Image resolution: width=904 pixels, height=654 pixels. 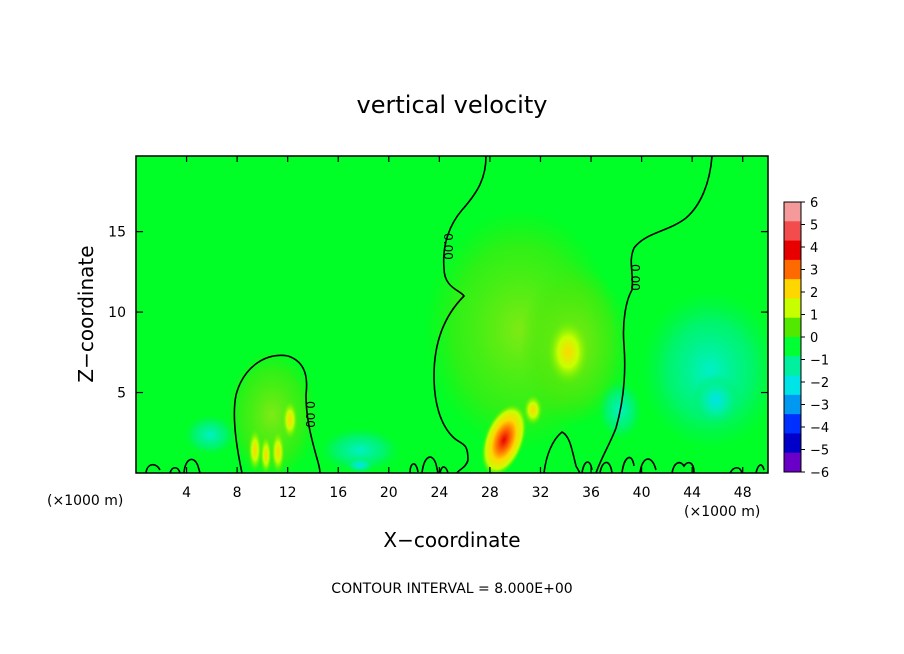 What do you see at coordinates (673, 464) in the screenshot?
I see `contour-ripples-right` at bounding box center [673, 464].